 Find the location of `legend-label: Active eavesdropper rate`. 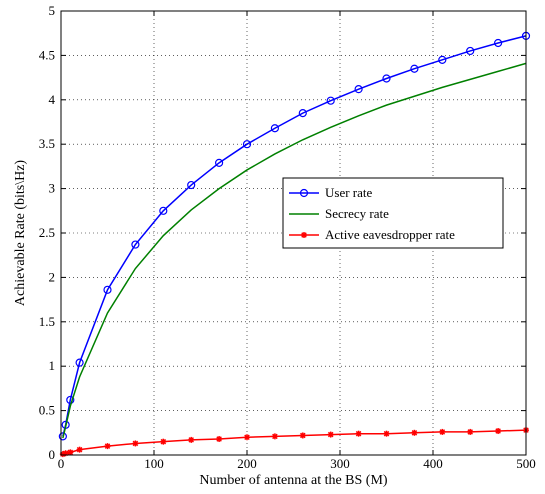

legend-label: Active eavesdropper rate is located at coordinates (390, 234).